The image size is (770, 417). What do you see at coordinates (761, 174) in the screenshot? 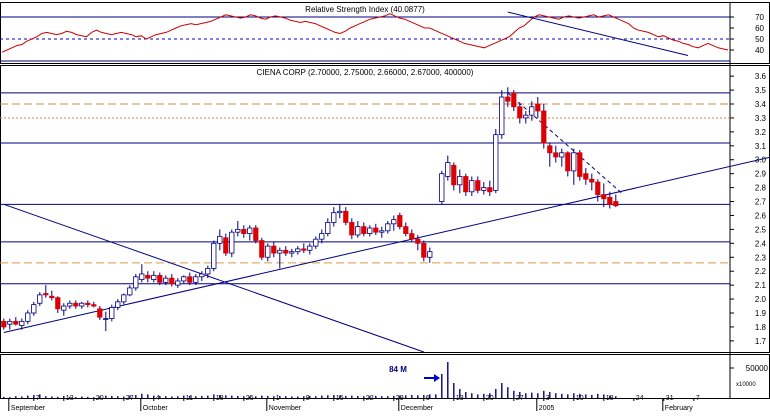
I see `price-tick-label: 2.9` at bounding box center [761, 174].